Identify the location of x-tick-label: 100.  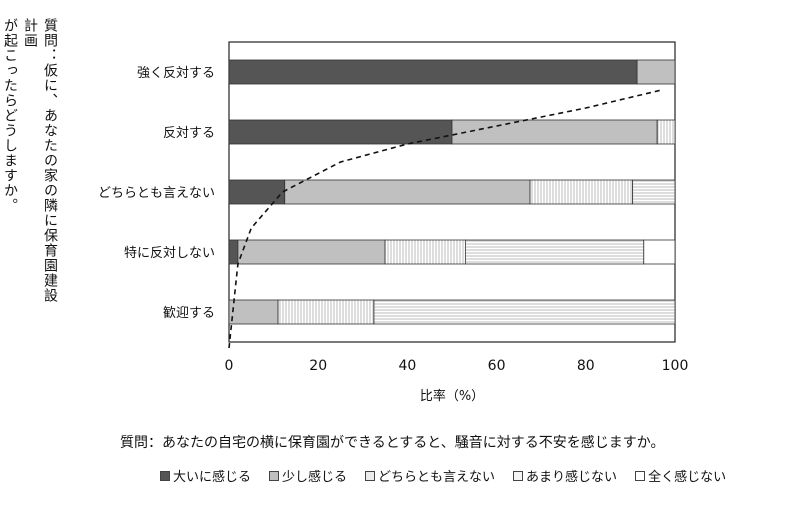
(675, 366).